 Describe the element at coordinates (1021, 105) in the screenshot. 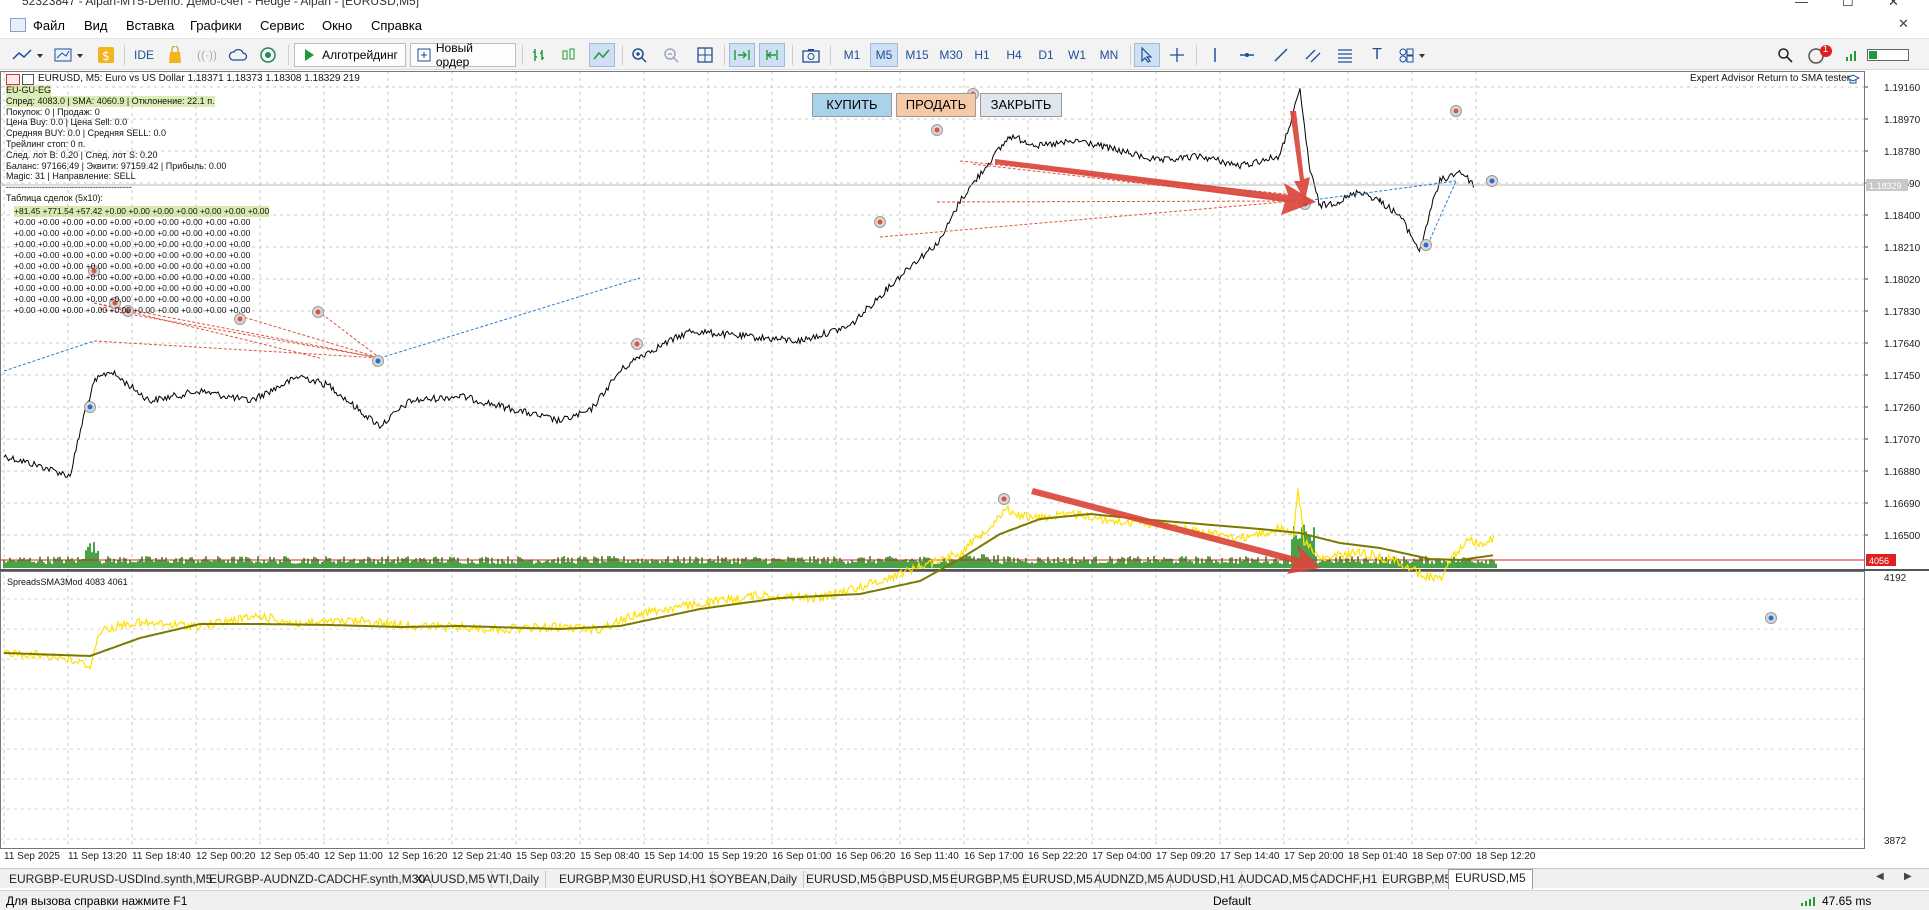

I see `close-button: ЗАКРЫТЬ` at that location.